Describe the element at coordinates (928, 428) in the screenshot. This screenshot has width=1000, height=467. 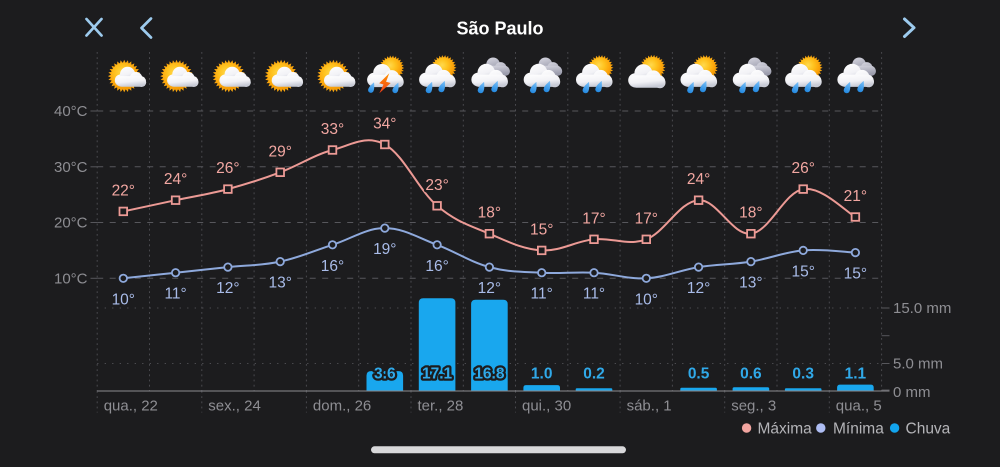
I see `svg-text: Chuva` at that location.